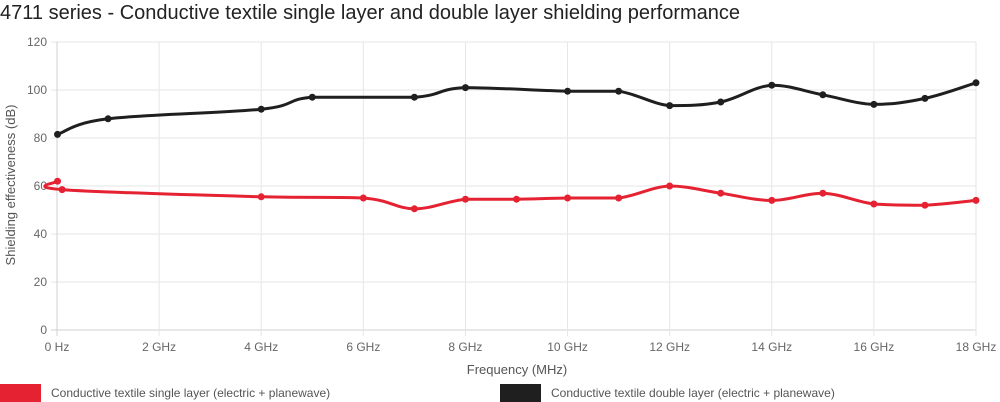 The height and width of the screenshot is (402, 1000). I want to click on legend-swatch-double-layer, so click(520, 393).